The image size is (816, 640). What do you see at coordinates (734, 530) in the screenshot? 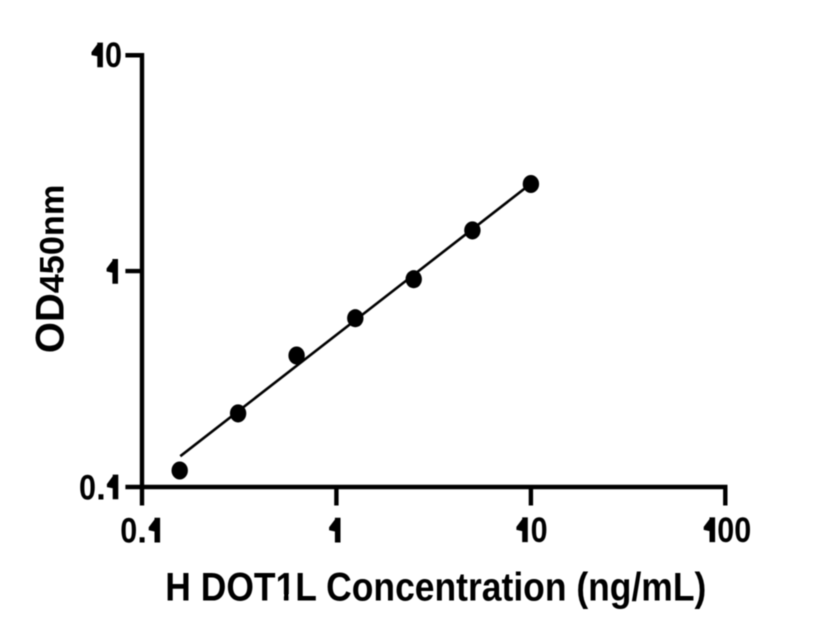
I see `svg-text: 00` at bounding box center [734, 530].